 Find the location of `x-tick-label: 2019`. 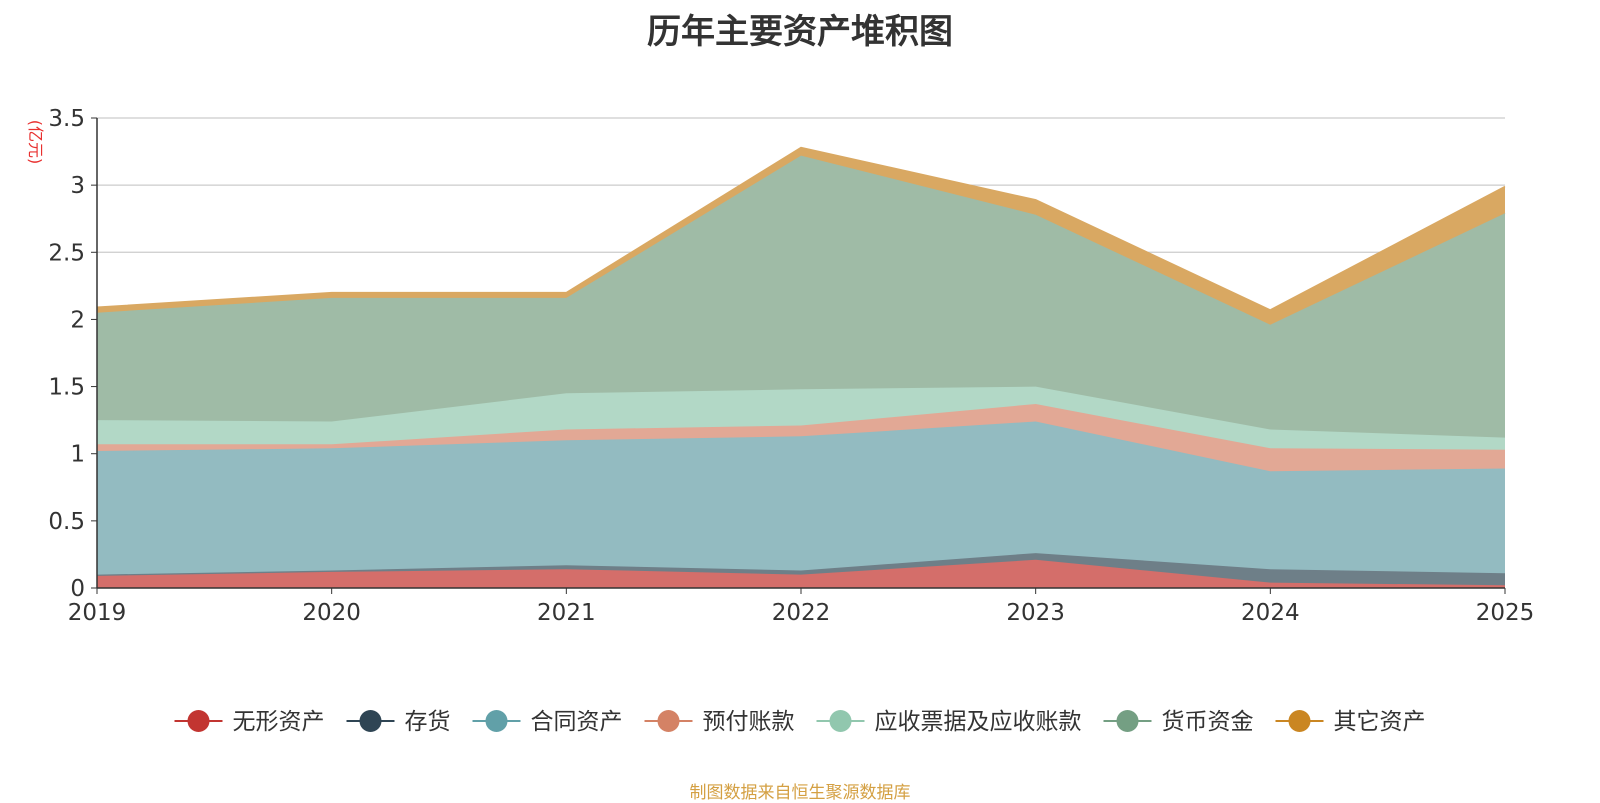

x-tick-label: 2019 is located at coordinates (97, 613).